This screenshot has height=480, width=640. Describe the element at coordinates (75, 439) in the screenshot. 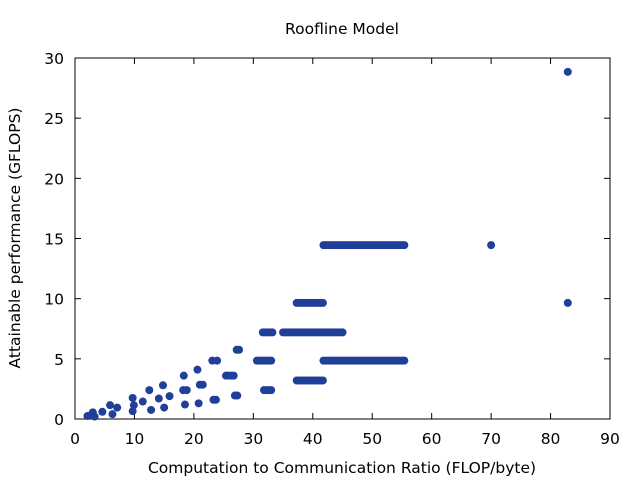

I see `x-tick-label: 0` at that location.